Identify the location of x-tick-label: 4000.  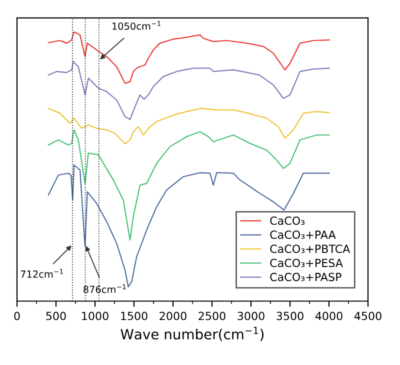
(328, 316).